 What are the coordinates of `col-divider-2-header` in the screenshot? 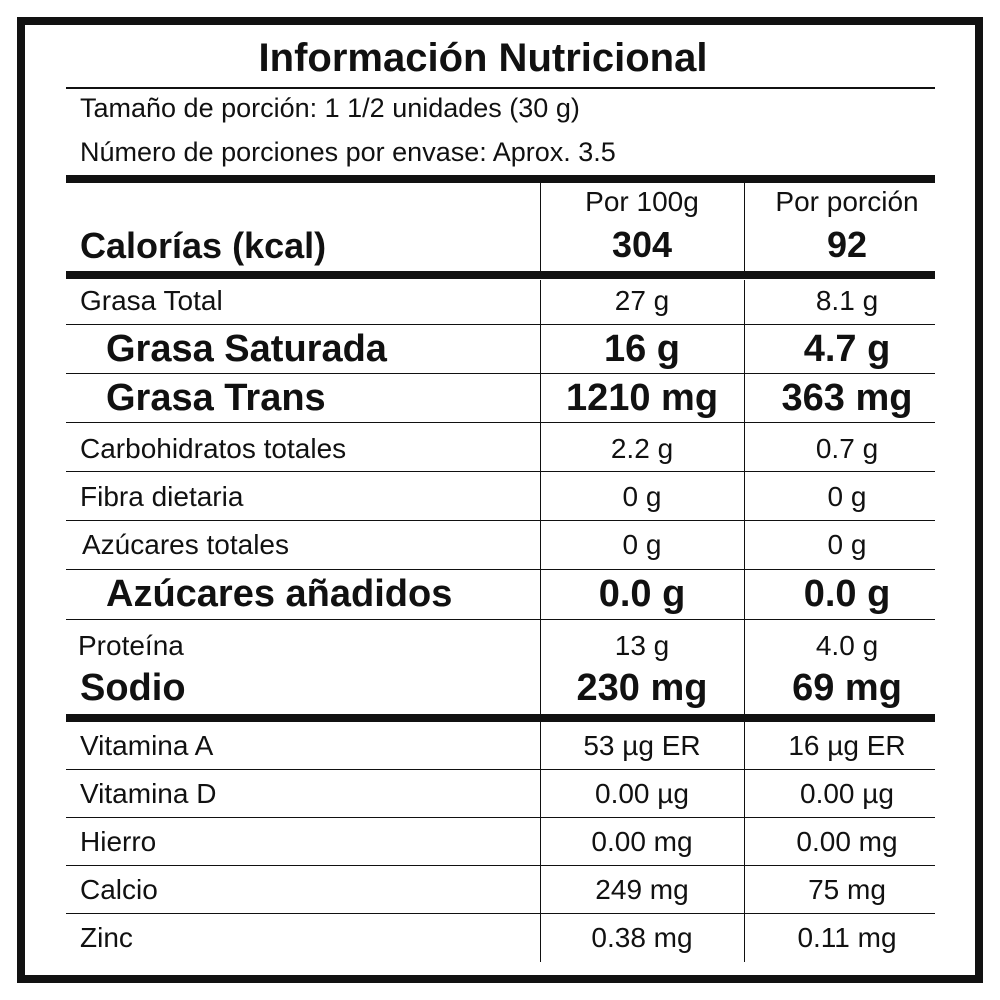 It's located at (744, 228).